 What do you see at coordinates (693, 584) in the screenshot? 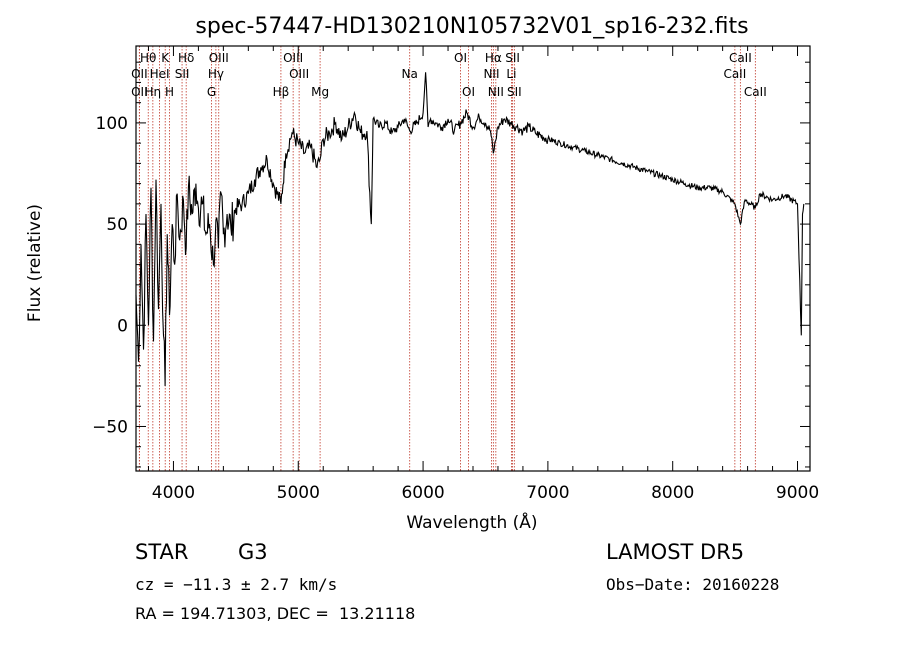
I see `observation-date: Obs−Date: 20160228` at bounding box center [693, 584].